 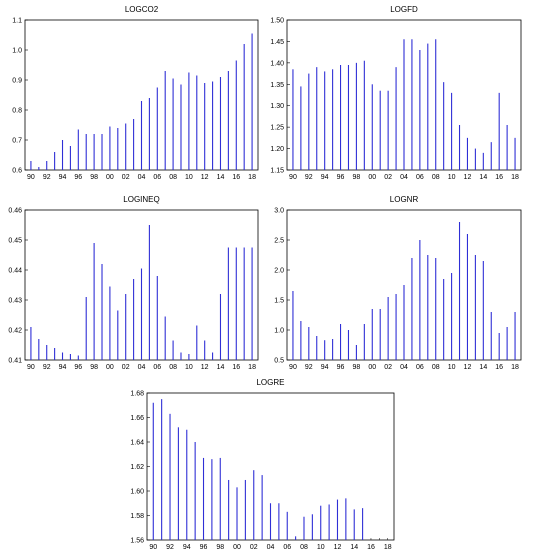 What do you see at coordinates (137, 418) in the screenshot?
I see `y-tick-label: 1.66` at bounding box center [137, 418].